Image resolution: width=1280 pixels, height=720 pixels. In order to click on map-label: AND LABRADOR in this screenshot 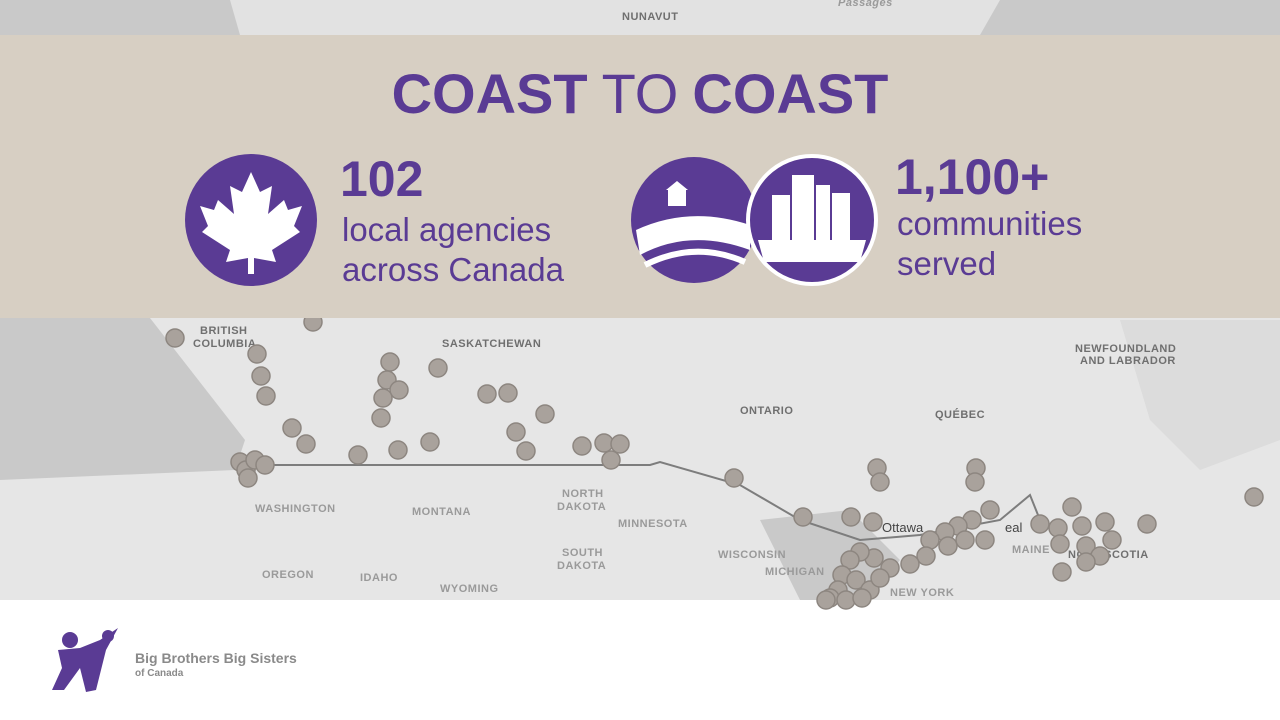, I will do `click(1128, 361)`.